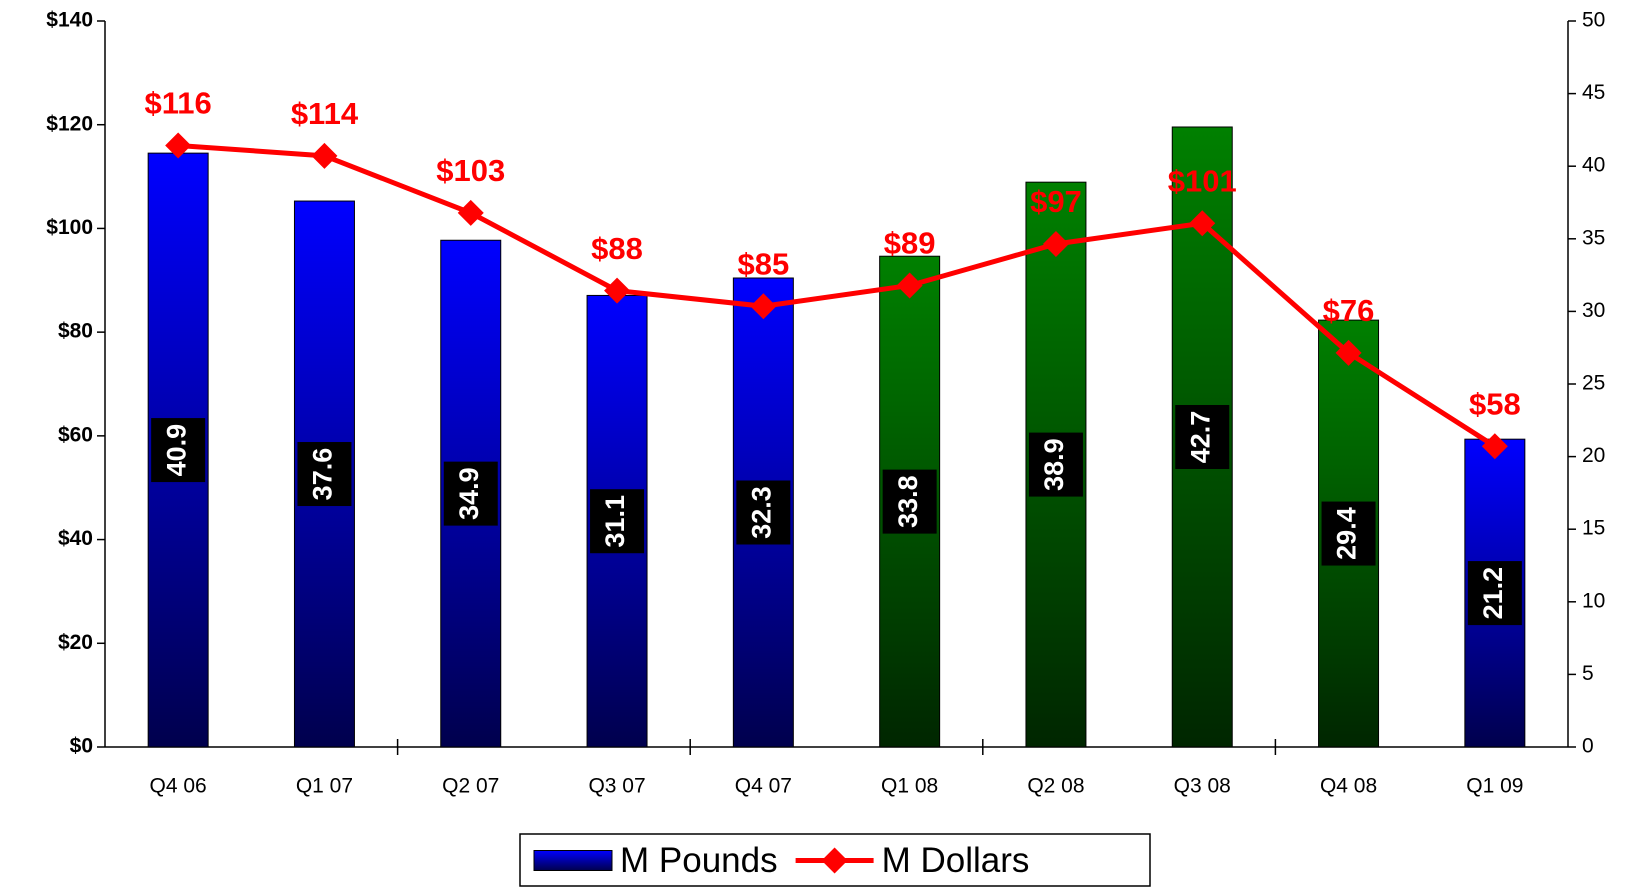 The height and width of the screenshot is (887, 1635). Describe the element at coordinates (75, 434) in the screenshot. I see `y-tick-label: $60` at that location.